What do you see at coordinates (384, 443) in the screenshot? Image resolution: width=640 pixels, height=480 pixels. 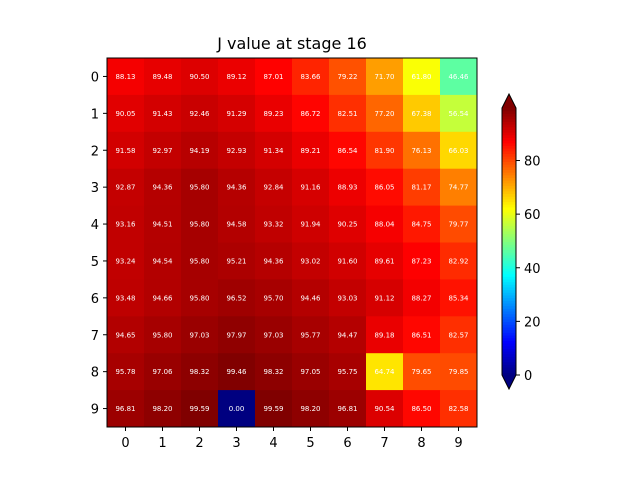 I see `x-tick-label: 7` at bounding box center [384, 443].